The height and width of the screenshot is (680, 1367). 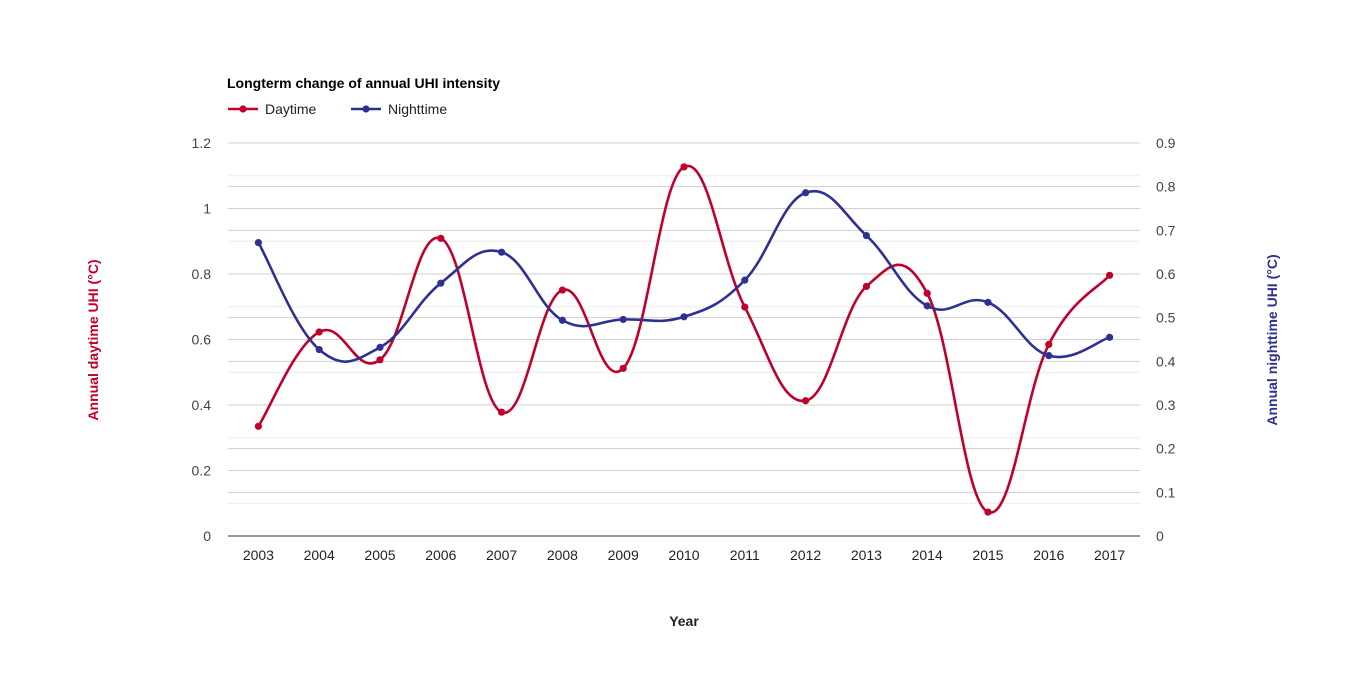 I want to click on legend-label: Daytime, so click(x=291, y=109).